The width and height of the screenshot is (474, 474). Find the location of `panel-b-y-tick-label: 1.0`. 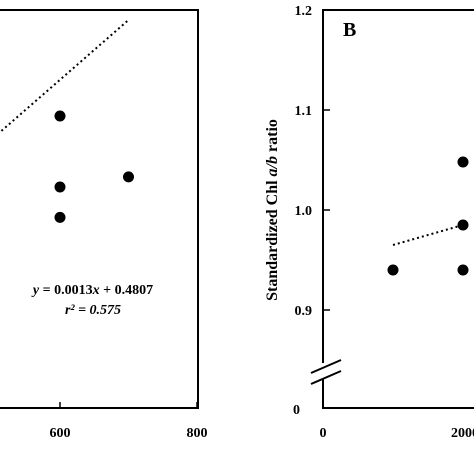

panel-b-y-tick-label: 1.0 is located at coordinates (304, 211).